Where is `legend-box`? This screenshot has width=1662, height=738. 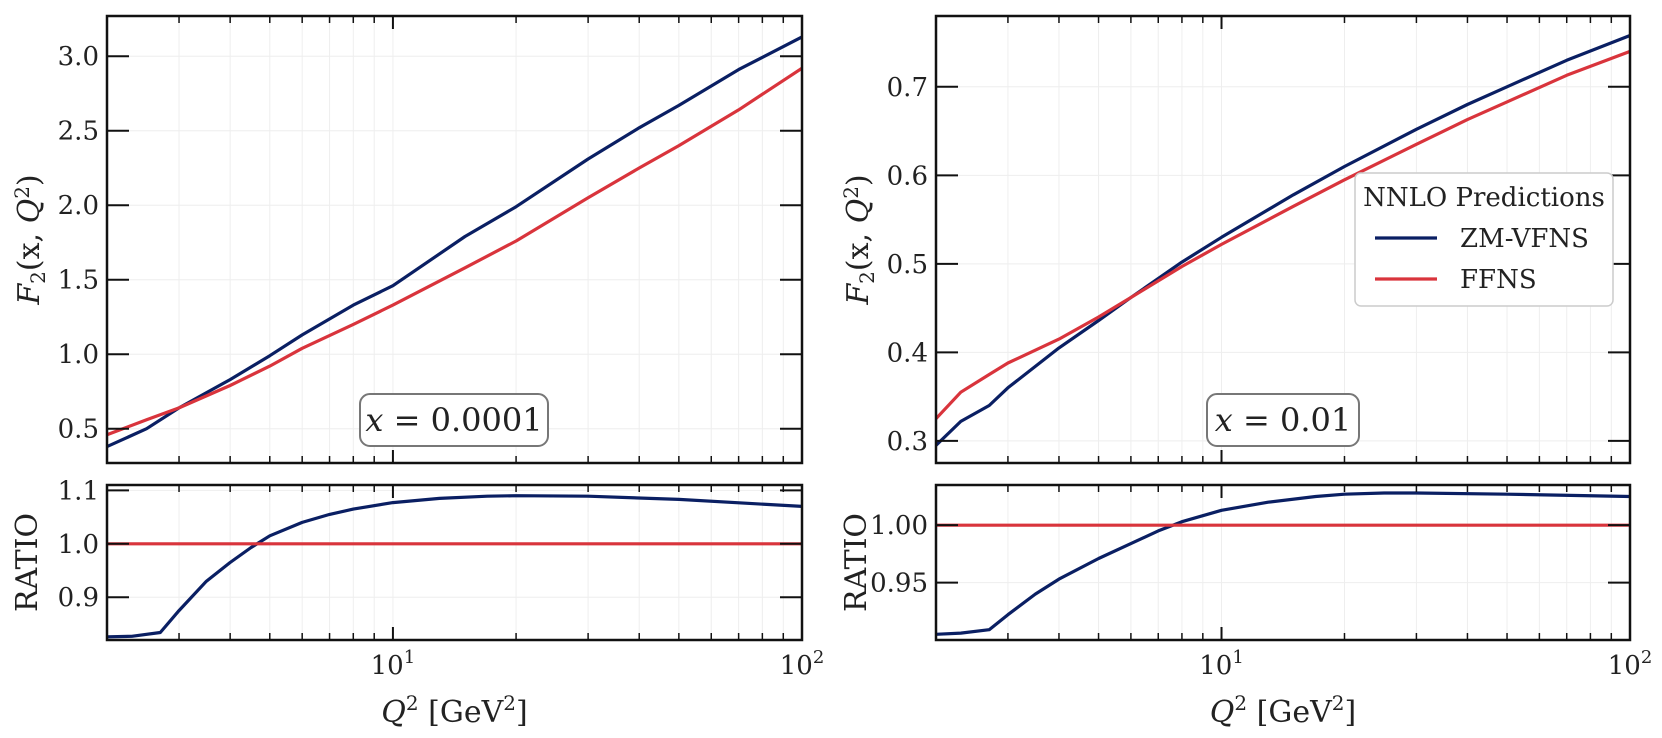
legend-box is located at coordinates (1484, 239).